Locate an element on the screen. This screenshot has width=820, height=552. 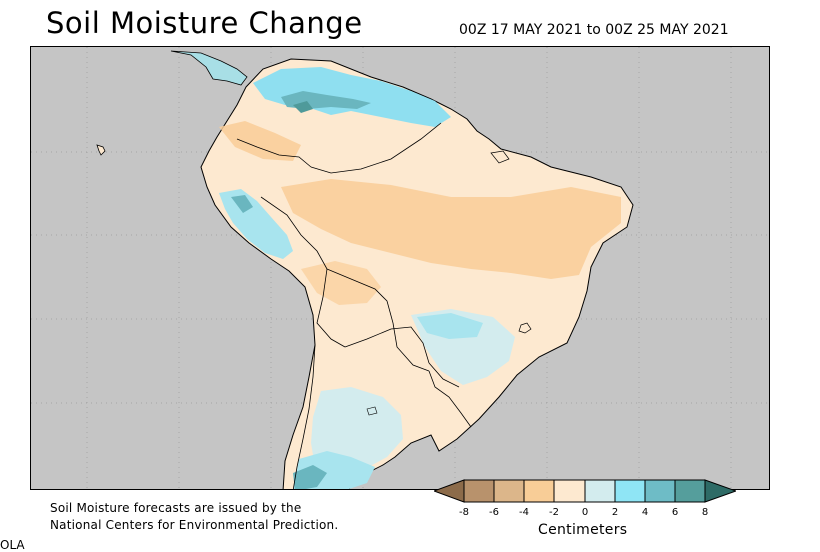
central-america-landmass is located at coordinates (209, 68).